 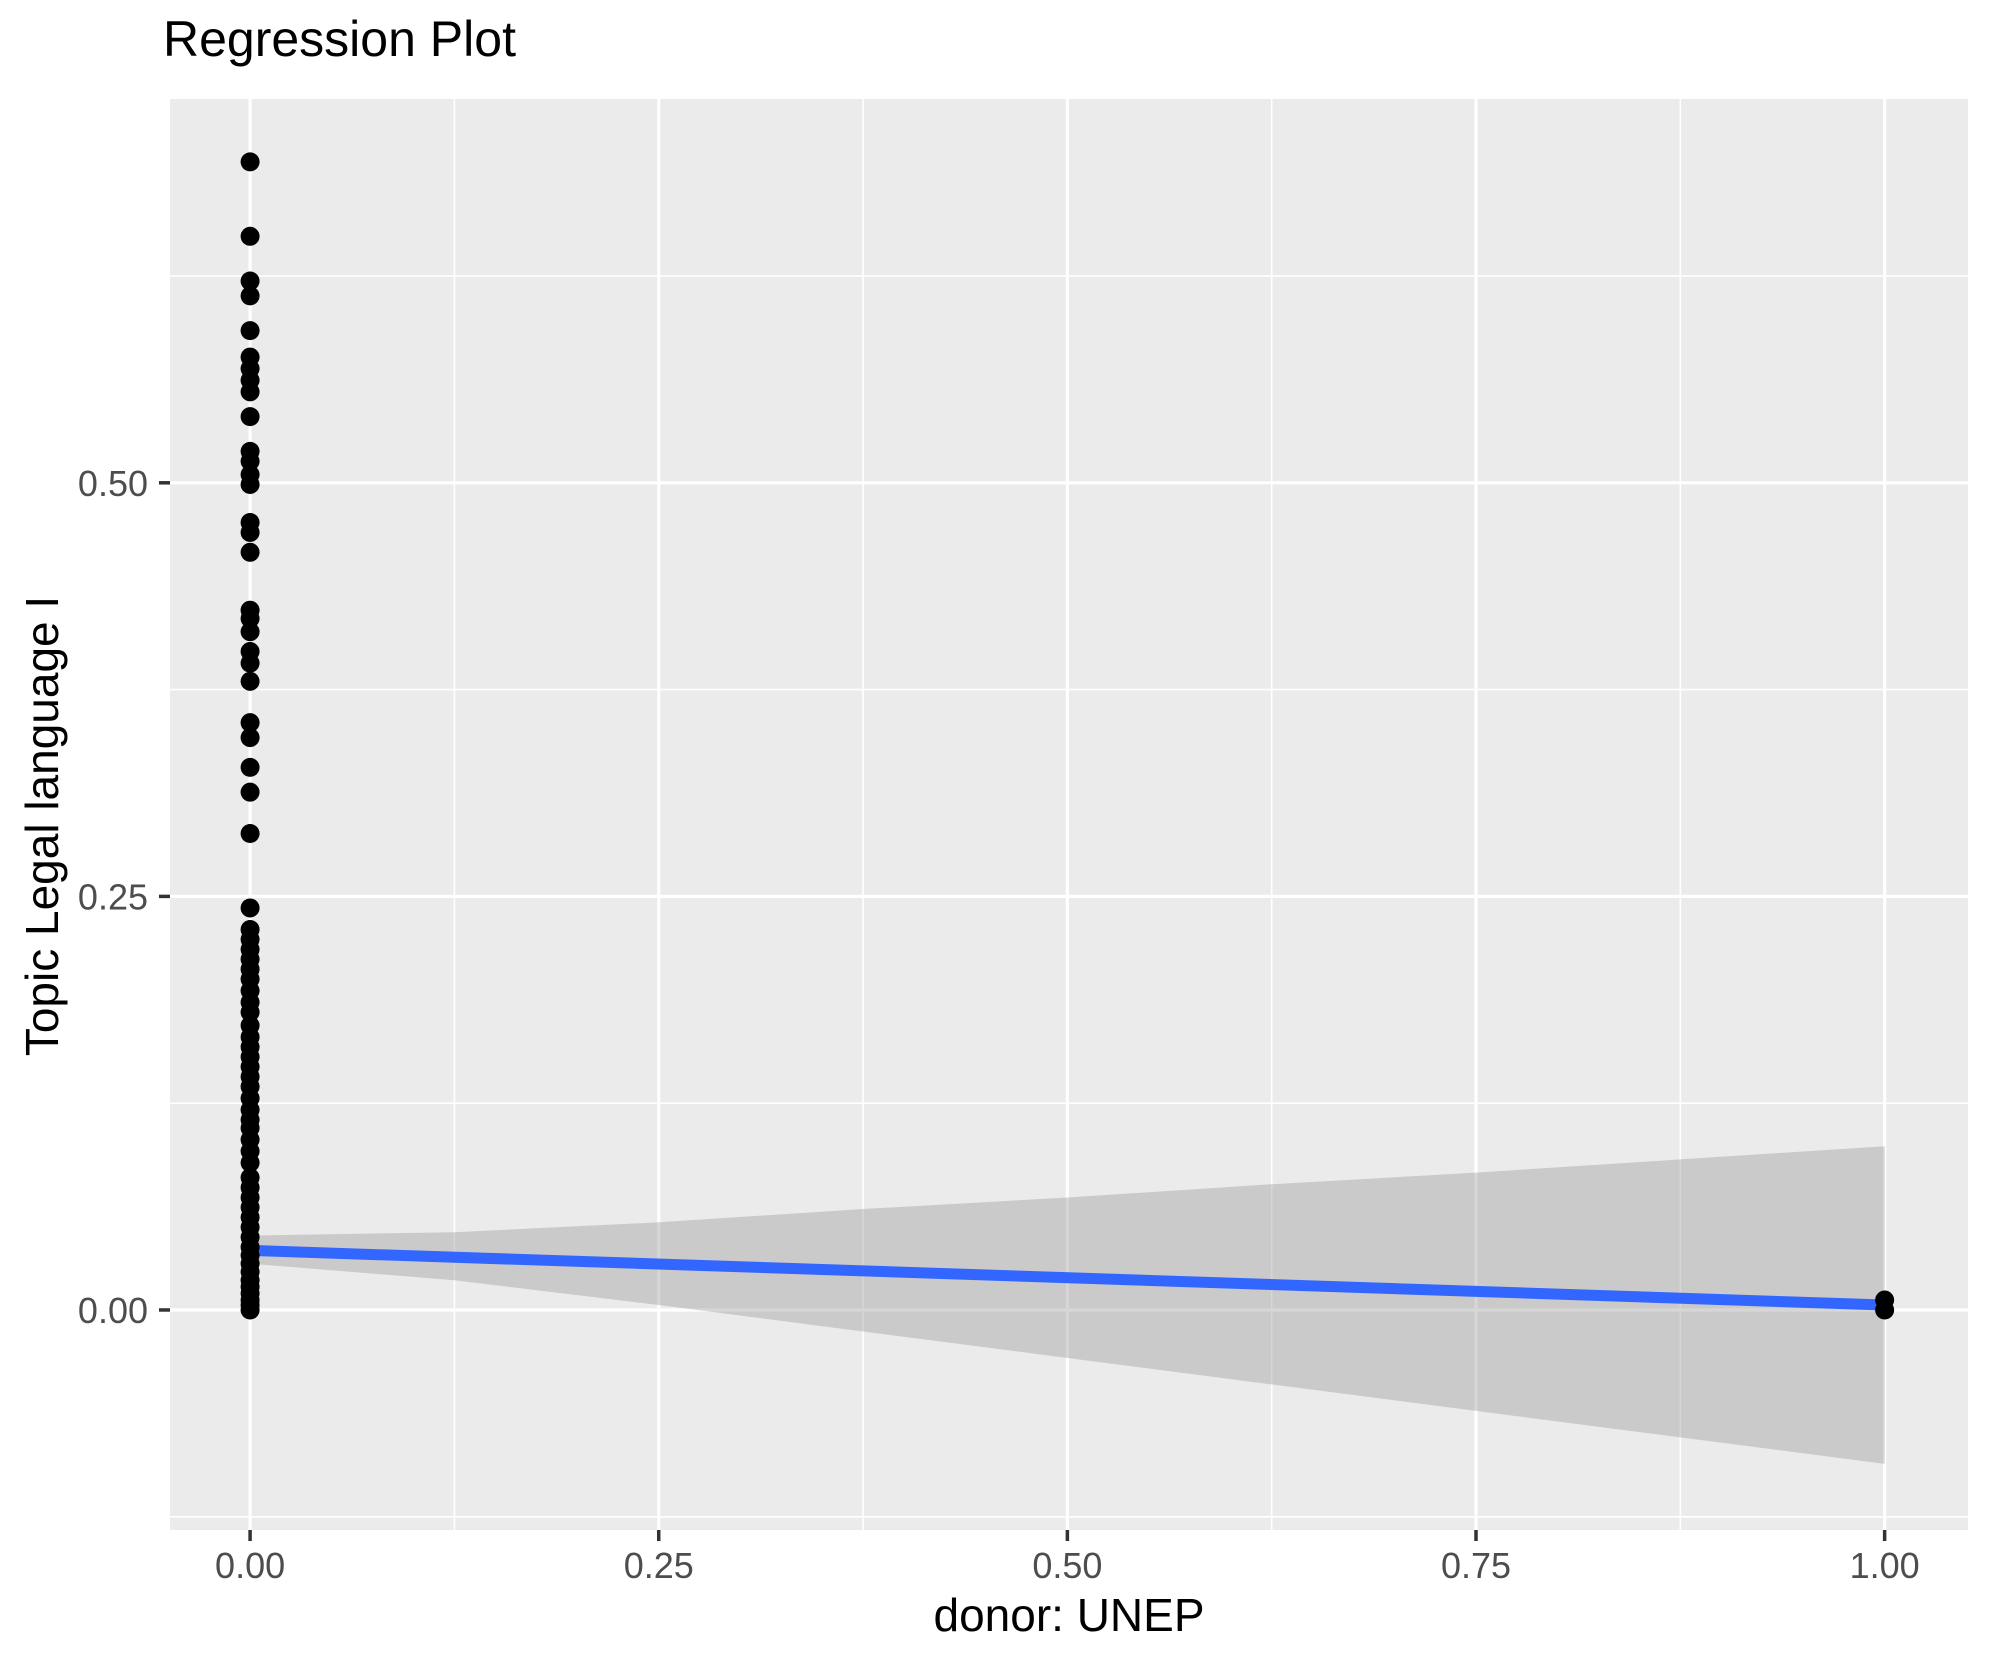 I want to click on x-tick-label: 0.00, so click(x=250, y=1565).